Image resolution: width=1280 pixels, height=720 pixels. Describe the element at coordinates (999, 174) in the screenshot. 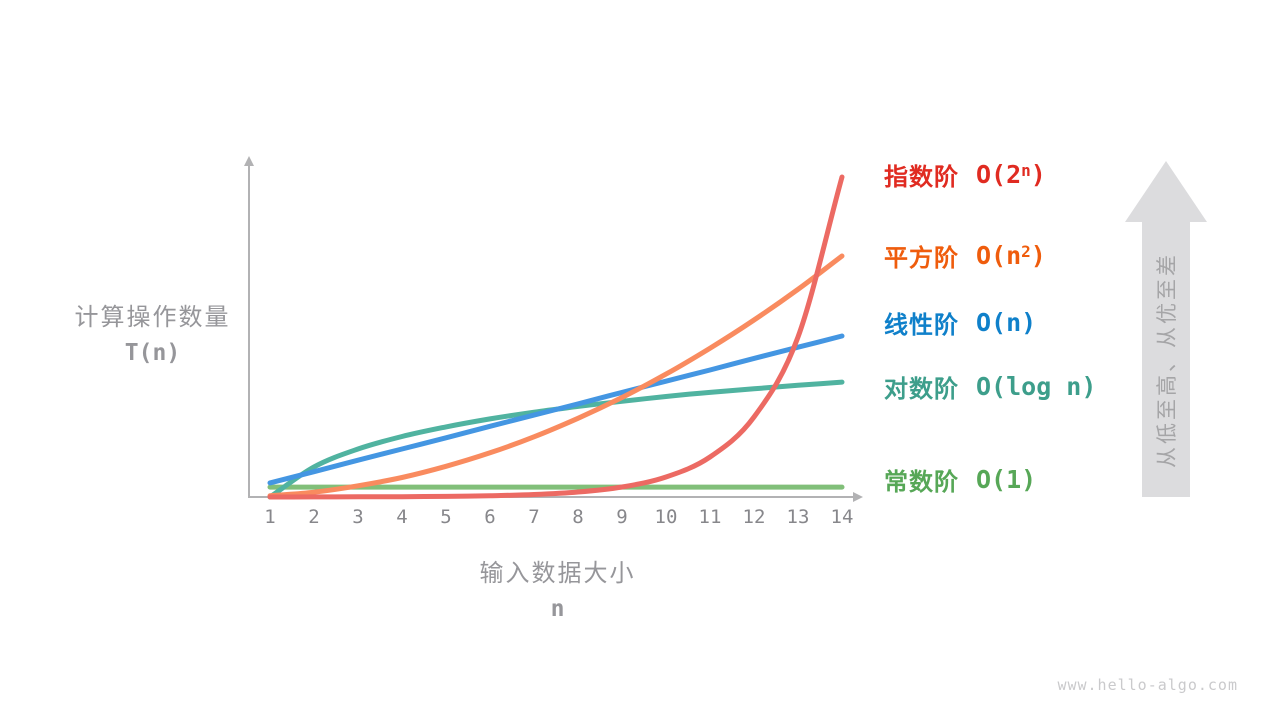

I see `formula-pre: O(2` at that location.